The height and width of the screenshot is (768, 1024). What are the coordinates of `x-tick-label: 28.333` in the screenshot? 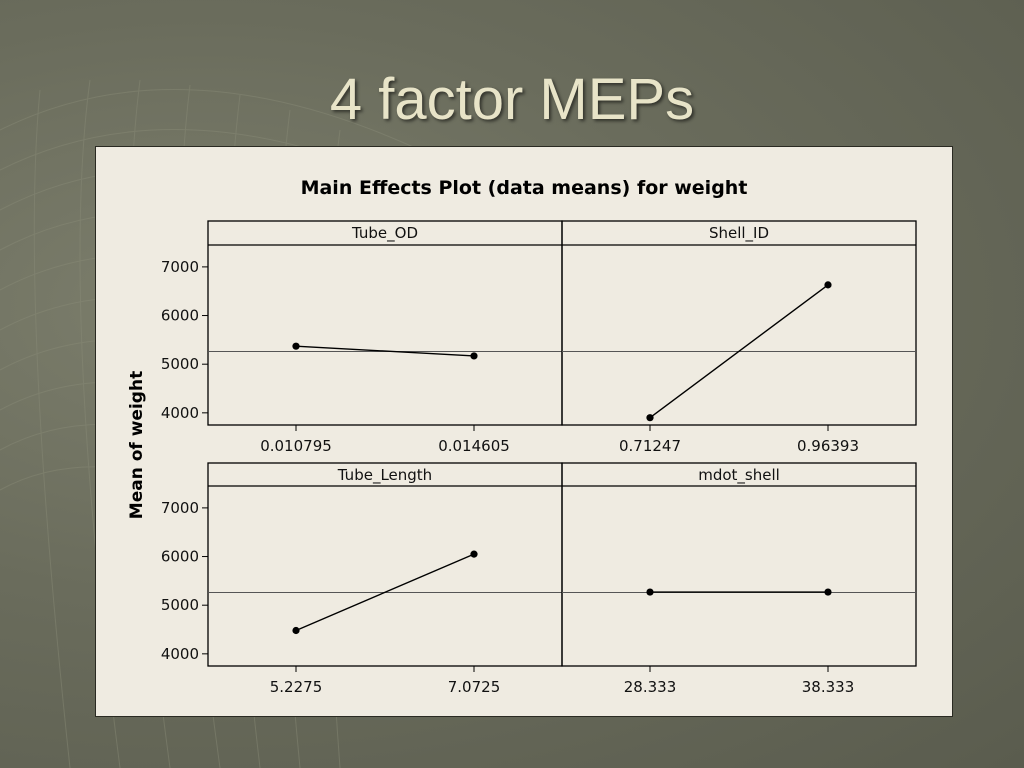 It's located at (650, 687).